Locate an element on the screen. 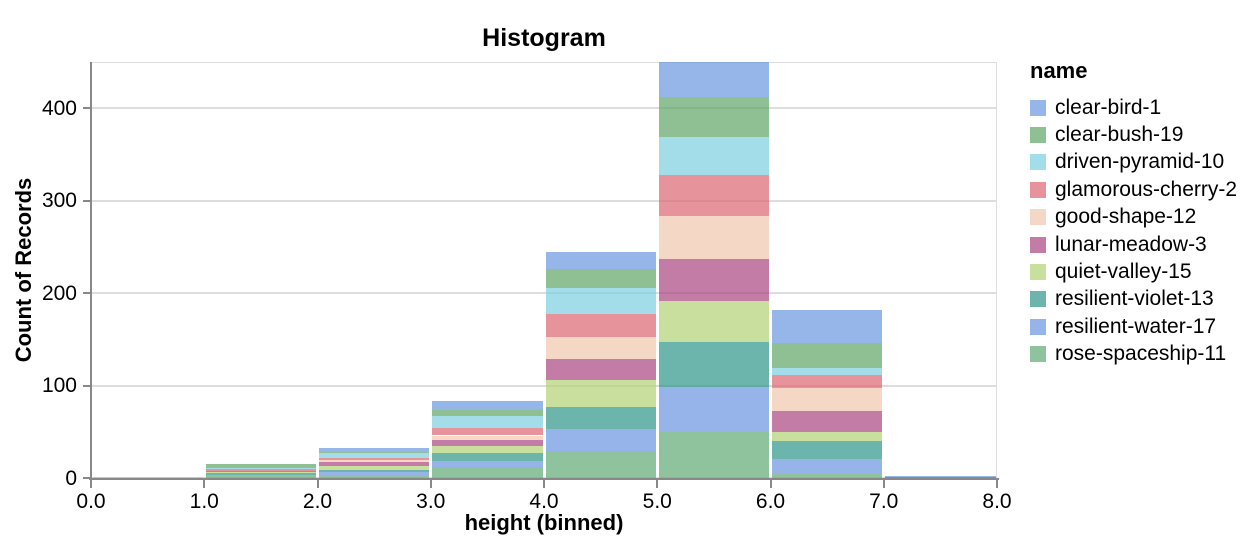  legend-item-label: clear-bush-19 is located at coordinates (1119, 135).